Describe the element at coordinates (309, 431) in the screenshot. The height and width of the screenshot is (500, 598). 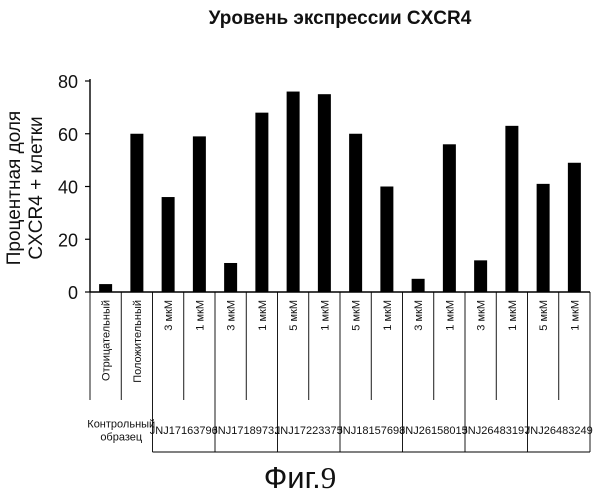
I see `group-label: JNJ17223375` at that location.